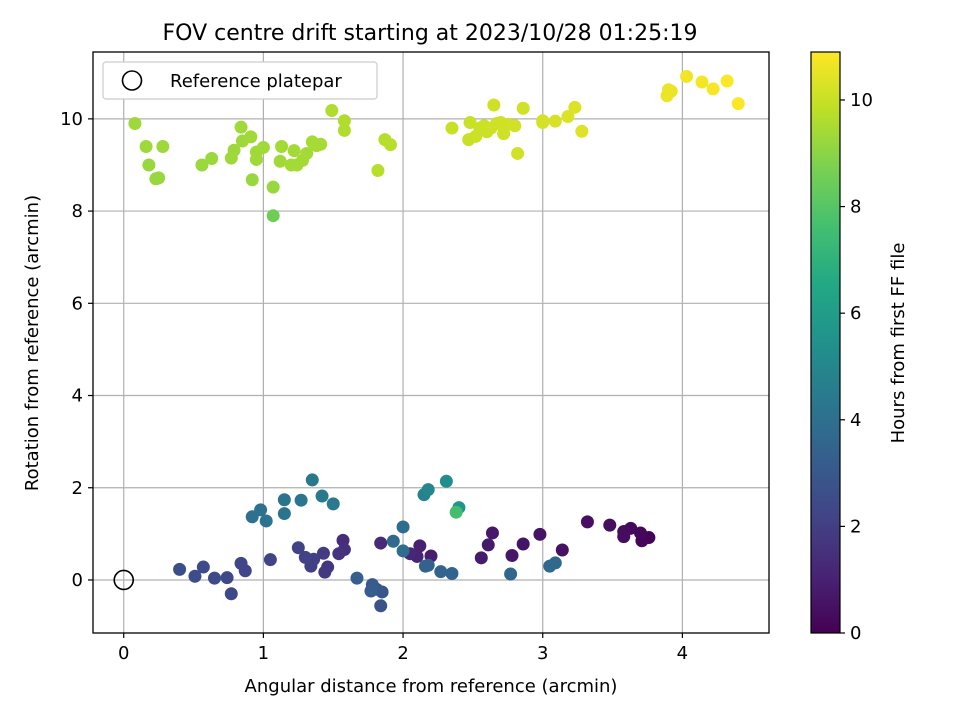 This screenshot has height=720, width=960. I want to click on x-axis: 0 1 2 3 4, so click(403, 648).